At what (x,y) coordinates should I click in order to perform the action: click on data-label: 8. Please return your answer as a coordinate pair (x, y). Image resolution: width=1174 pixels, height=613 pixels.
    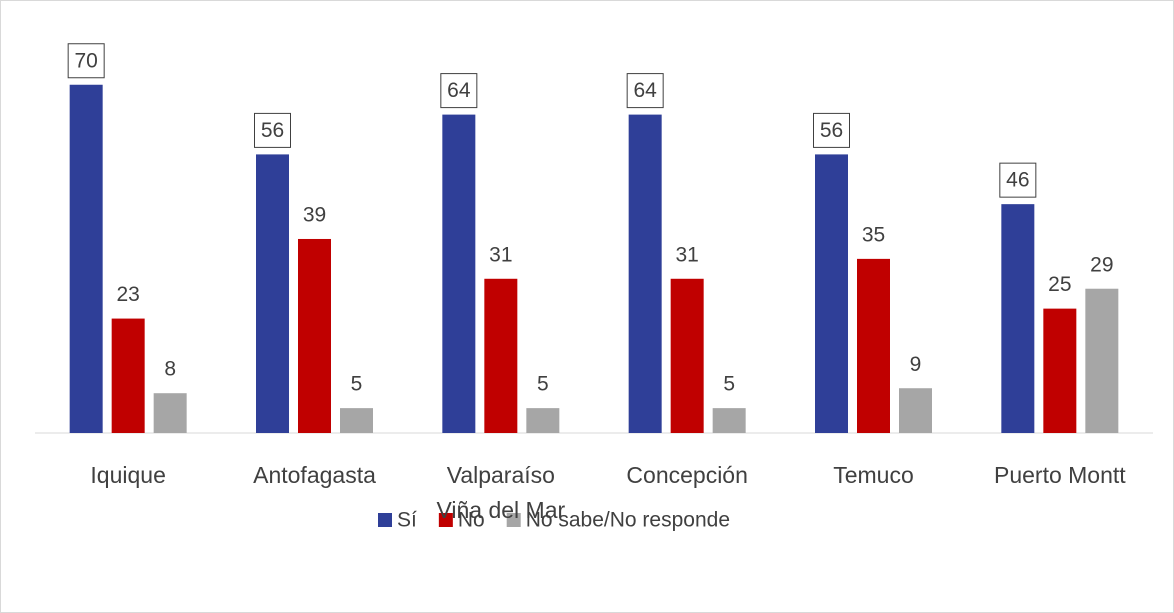
    Looking at the image, I should click on (170, 369).